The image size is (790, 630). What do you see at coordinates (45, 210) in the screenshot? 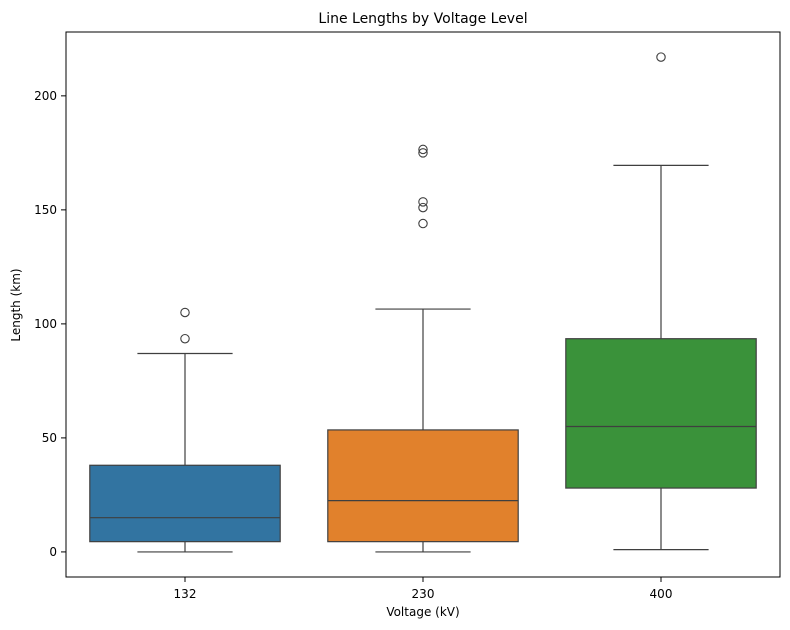
I see `y-tick-label: 150` at bounding box center [45, 210].